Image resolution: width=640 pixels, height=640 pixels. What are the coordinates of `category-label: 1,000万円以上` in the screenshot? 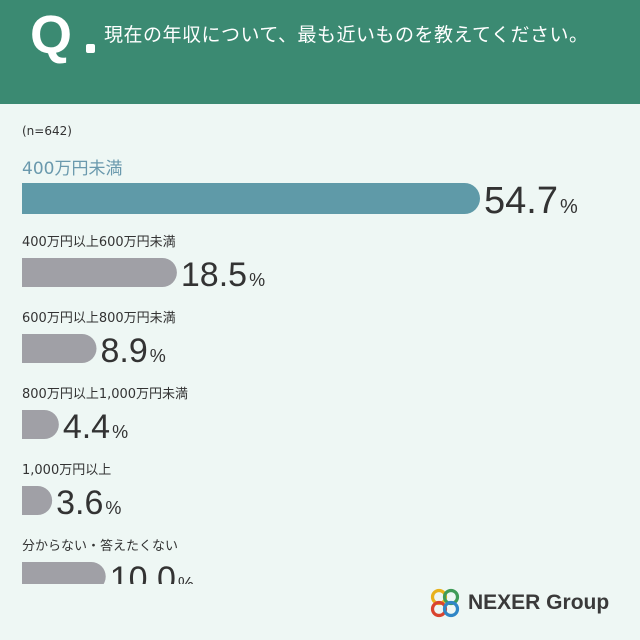 It's located at (66, 470).